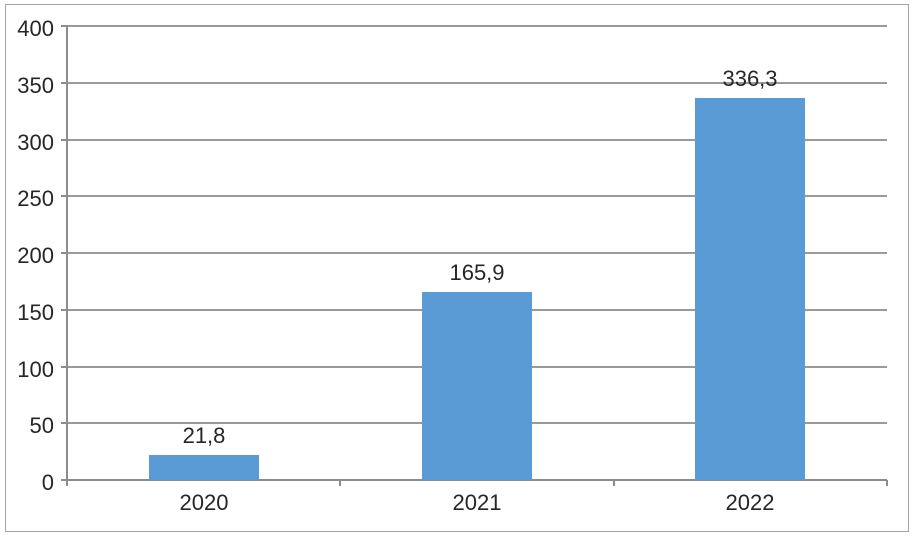 This screenshot has height=539, width=913. What do you see at coordinates (35, 142) in the screenshot?
I see `y-axis-tick-label: 300` at bounding box center [35, 142].